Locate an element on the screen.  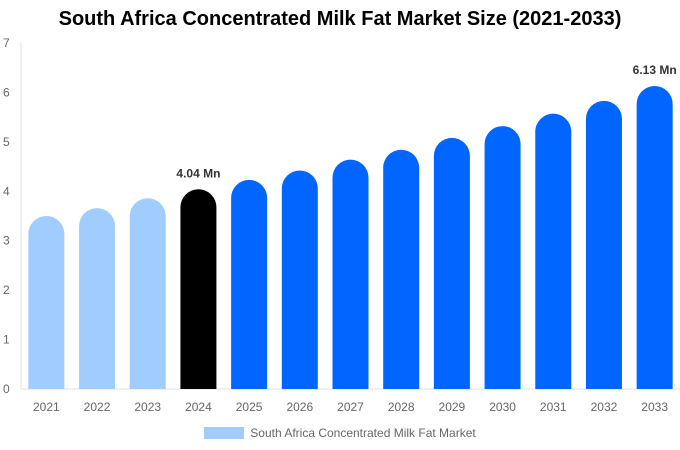
bar-2031 is located at coordinates (553, 251).